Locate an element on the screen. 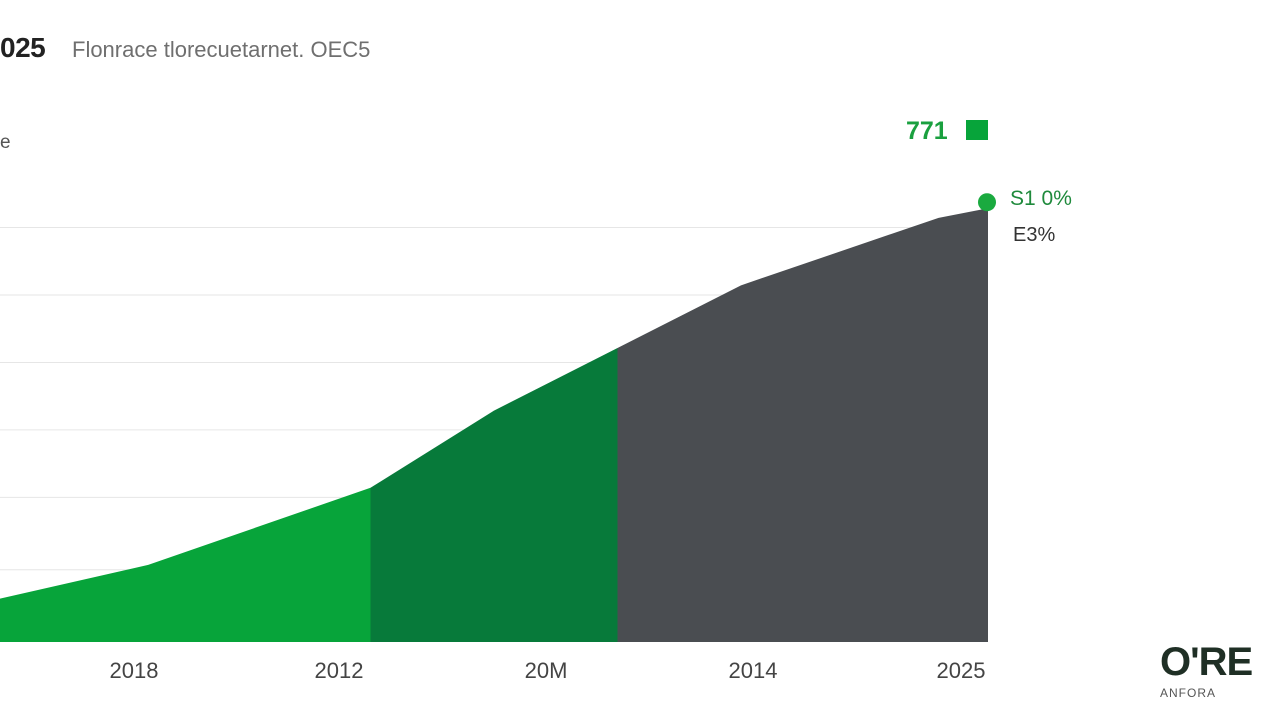 The image size is (1280, 720). endpoint-dot is located at coordinates (987, 202).